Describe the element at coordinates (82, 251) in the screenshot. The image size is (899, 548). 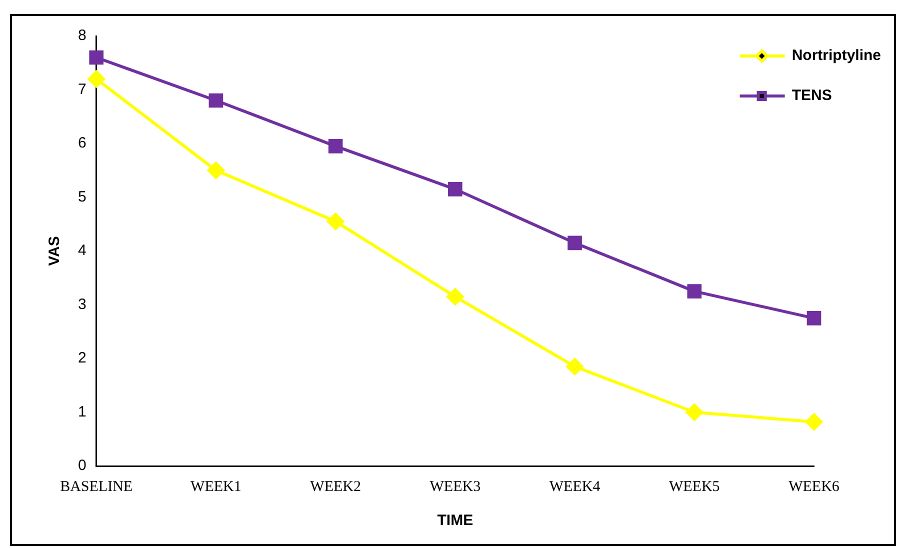
I see `y-tick-label: 4` at that location.